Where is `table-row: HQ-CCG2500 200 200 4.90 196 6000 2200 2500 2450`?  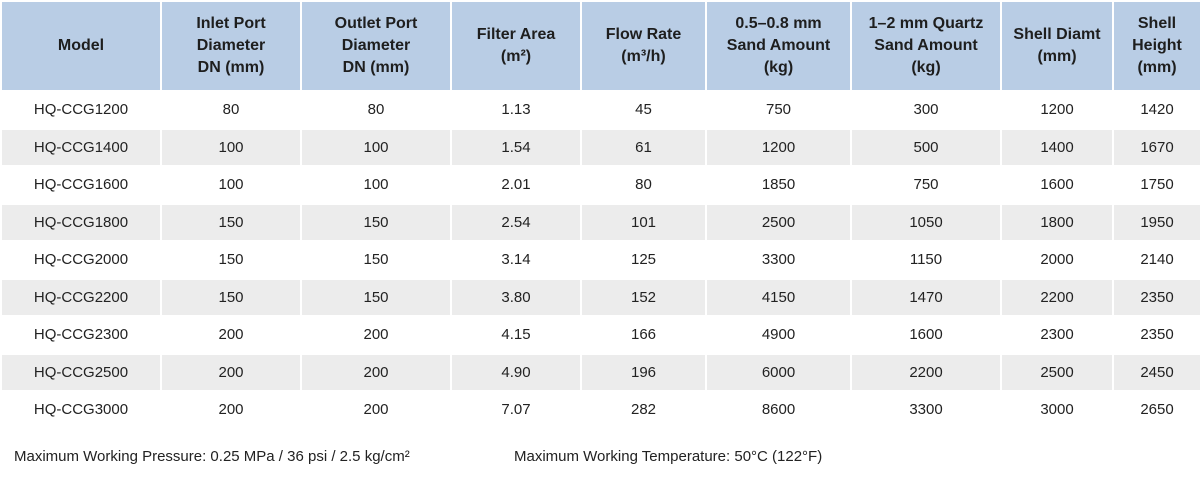
table-row: HQ-CCG2500 200 200 4.90 196 6000 2200 2500 2450 is located at coordinates (600, 372).